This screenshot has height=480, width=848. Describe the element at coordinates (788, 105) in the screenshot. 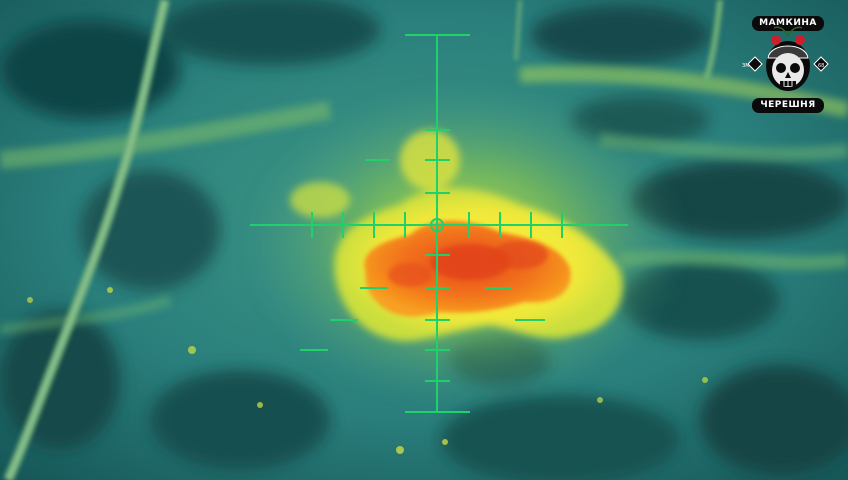

I see `logo-bottom-text: ЧЕРЕШНЯ` at that location.